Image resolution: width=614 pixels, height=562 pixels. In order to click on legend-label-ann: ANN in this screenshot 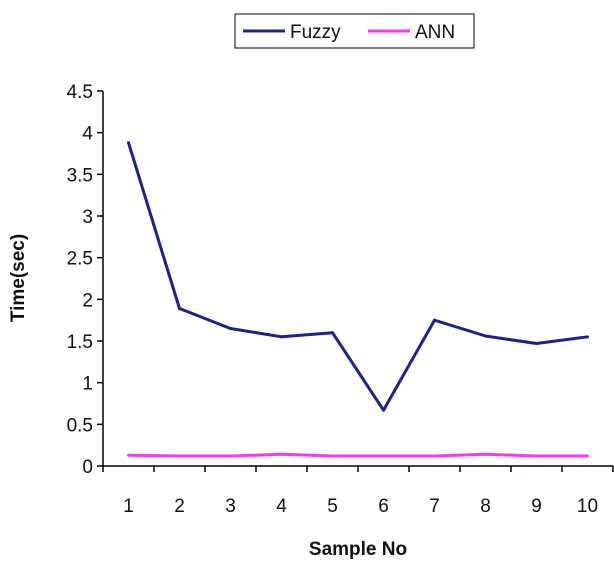, I will do `click(435, 32)`.